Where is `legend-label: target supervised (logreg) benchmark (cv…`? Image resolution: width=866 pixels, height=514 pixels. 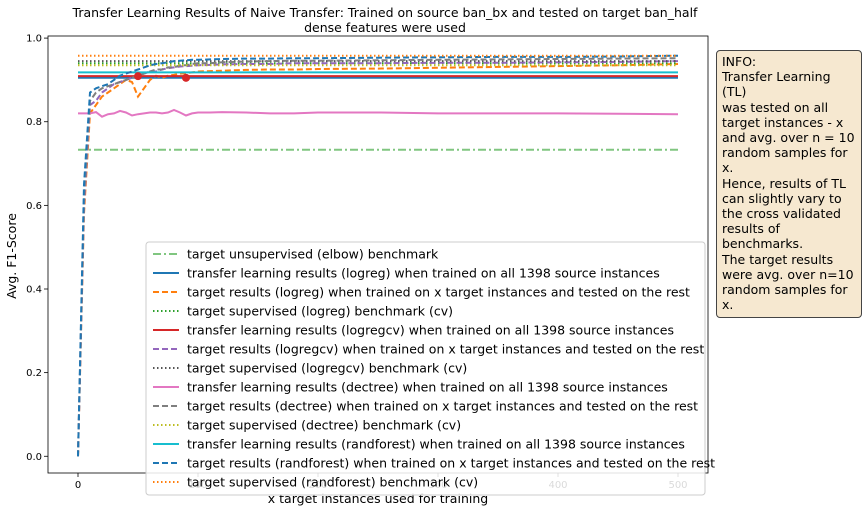
legend-label: target supervised (logreg) benchmark (cv… is located at coordinates (320, 311).